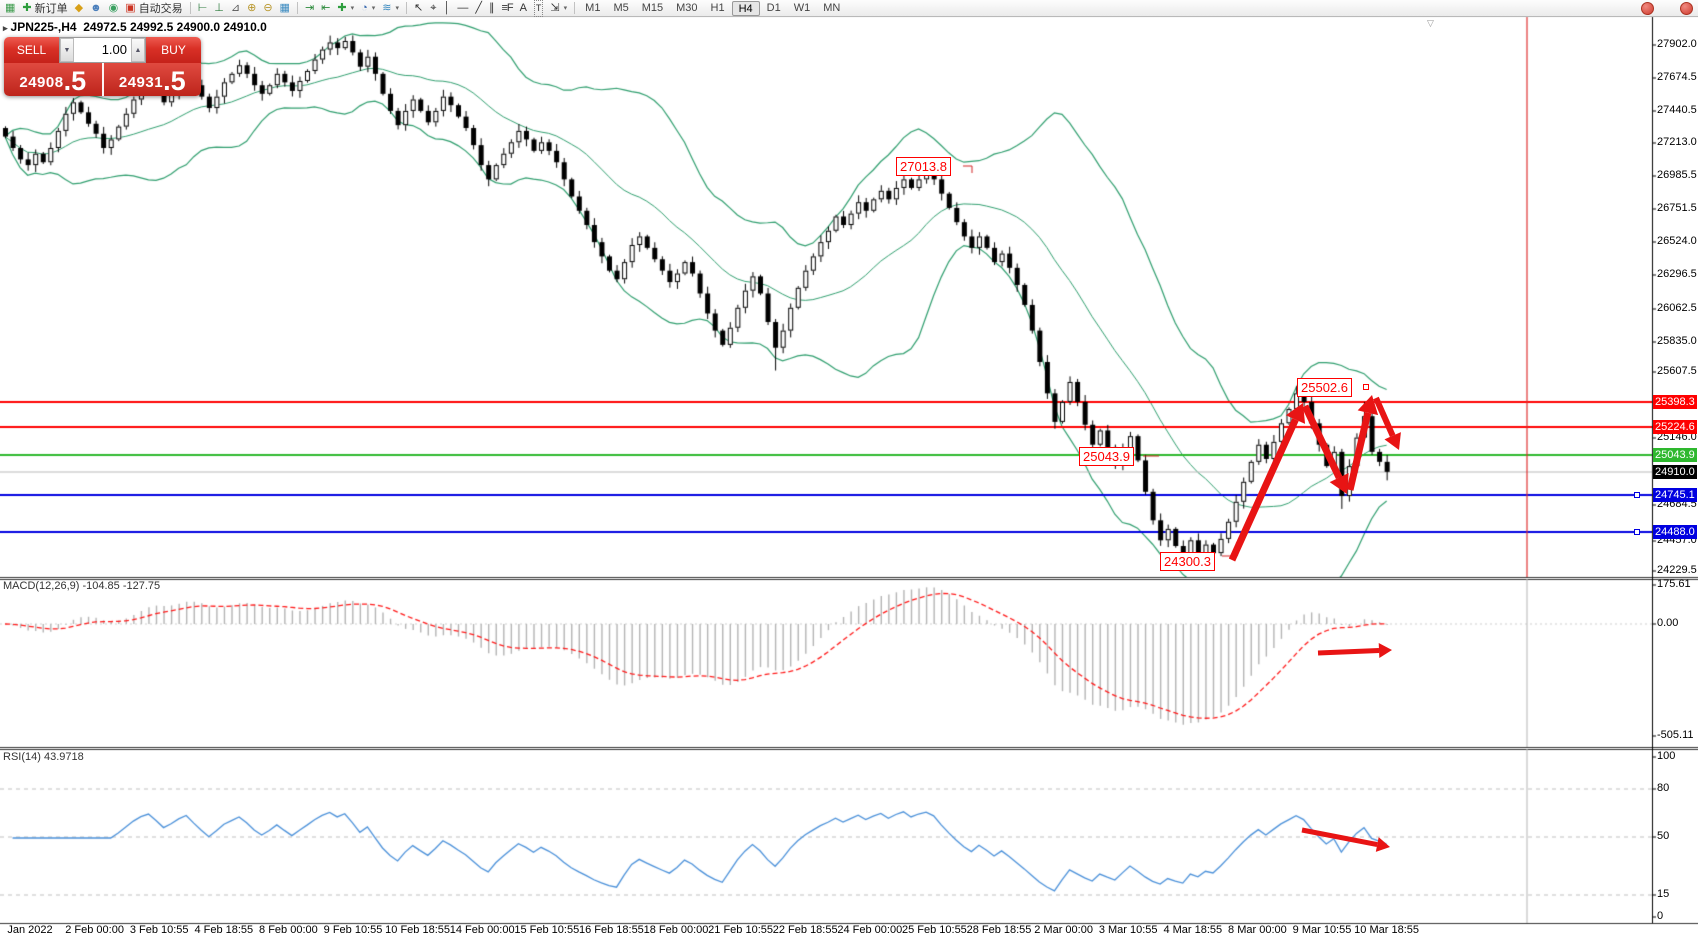 The image size is (1698, 933). What do you see at coordinates (418, 928) in the screenshot?
I see `time-axis-label: 10 Feb 18:55` at bounding box center [418, 928].